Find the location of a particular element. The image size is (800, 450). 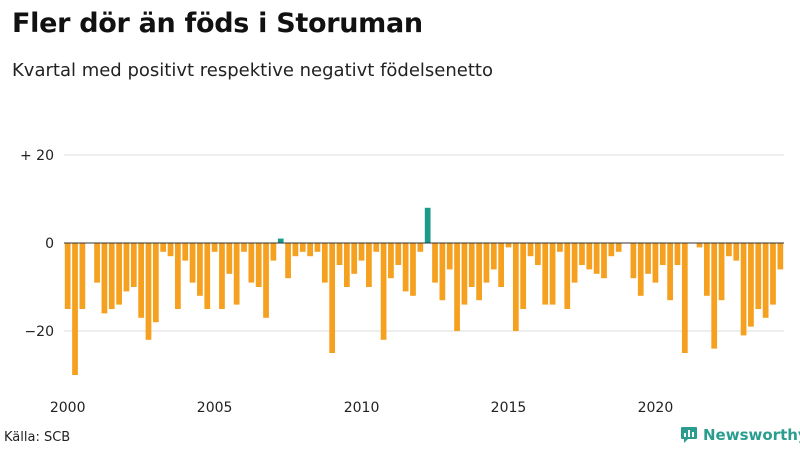

brand-logo: Newsworthy is located at coordinates (740, 435).